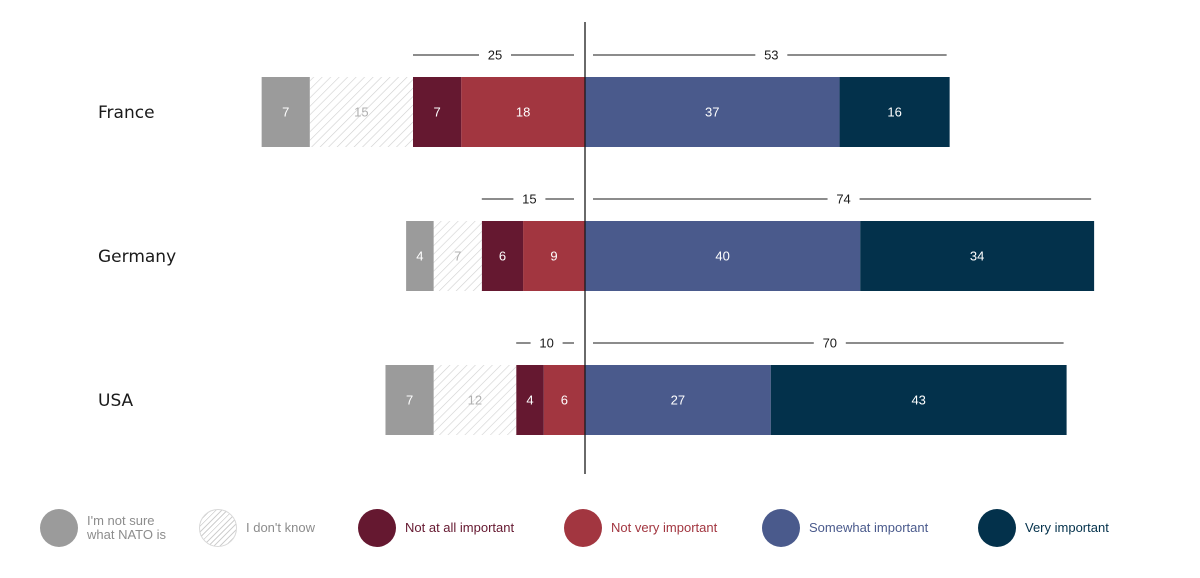 The width and height of the screenshot is (1200, 578). I want to click on bar-france-very-important, so click(894, 112).